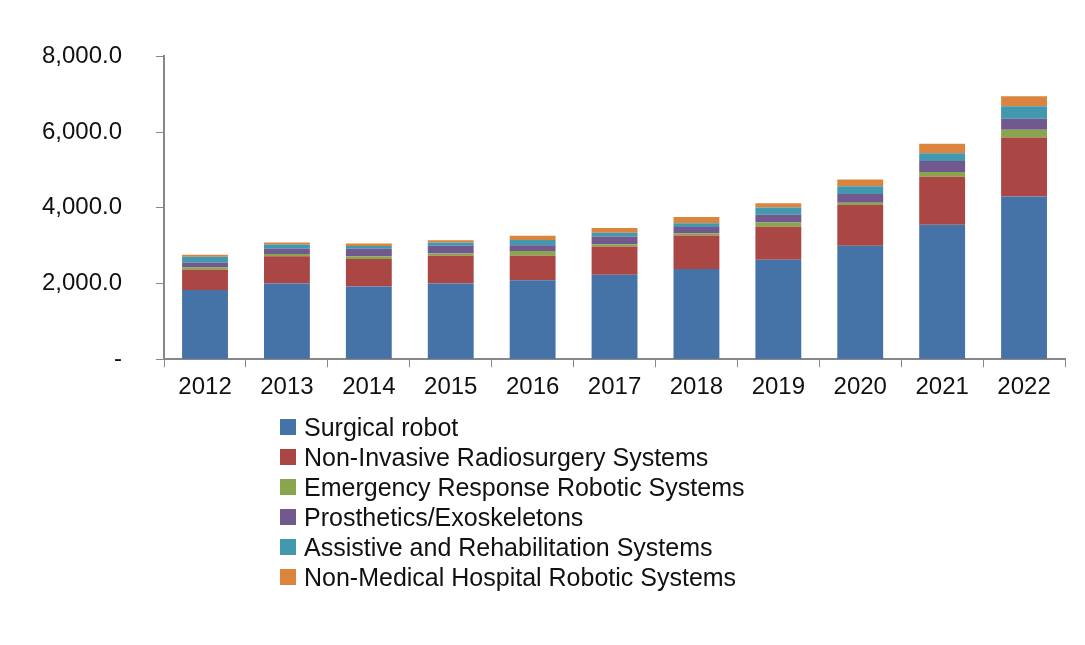 The image size is (1085, 645). Describe the element at coordinates (1024, 386) in the screenshot. I see `x-tick-label: 2022` at that location.